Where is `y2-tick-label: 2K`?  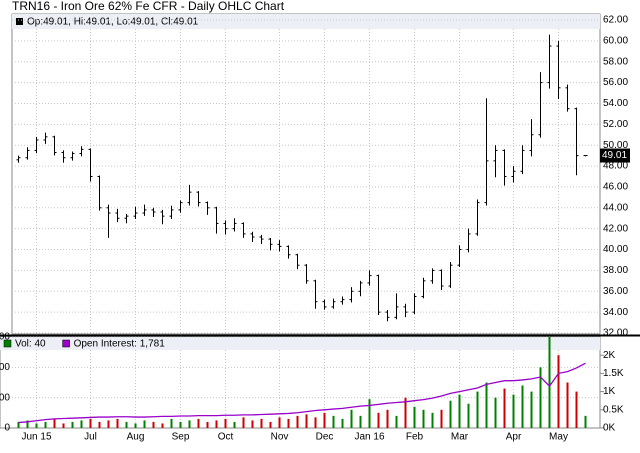
y2-tick-label: 2K is located at coordinates (609, 355).